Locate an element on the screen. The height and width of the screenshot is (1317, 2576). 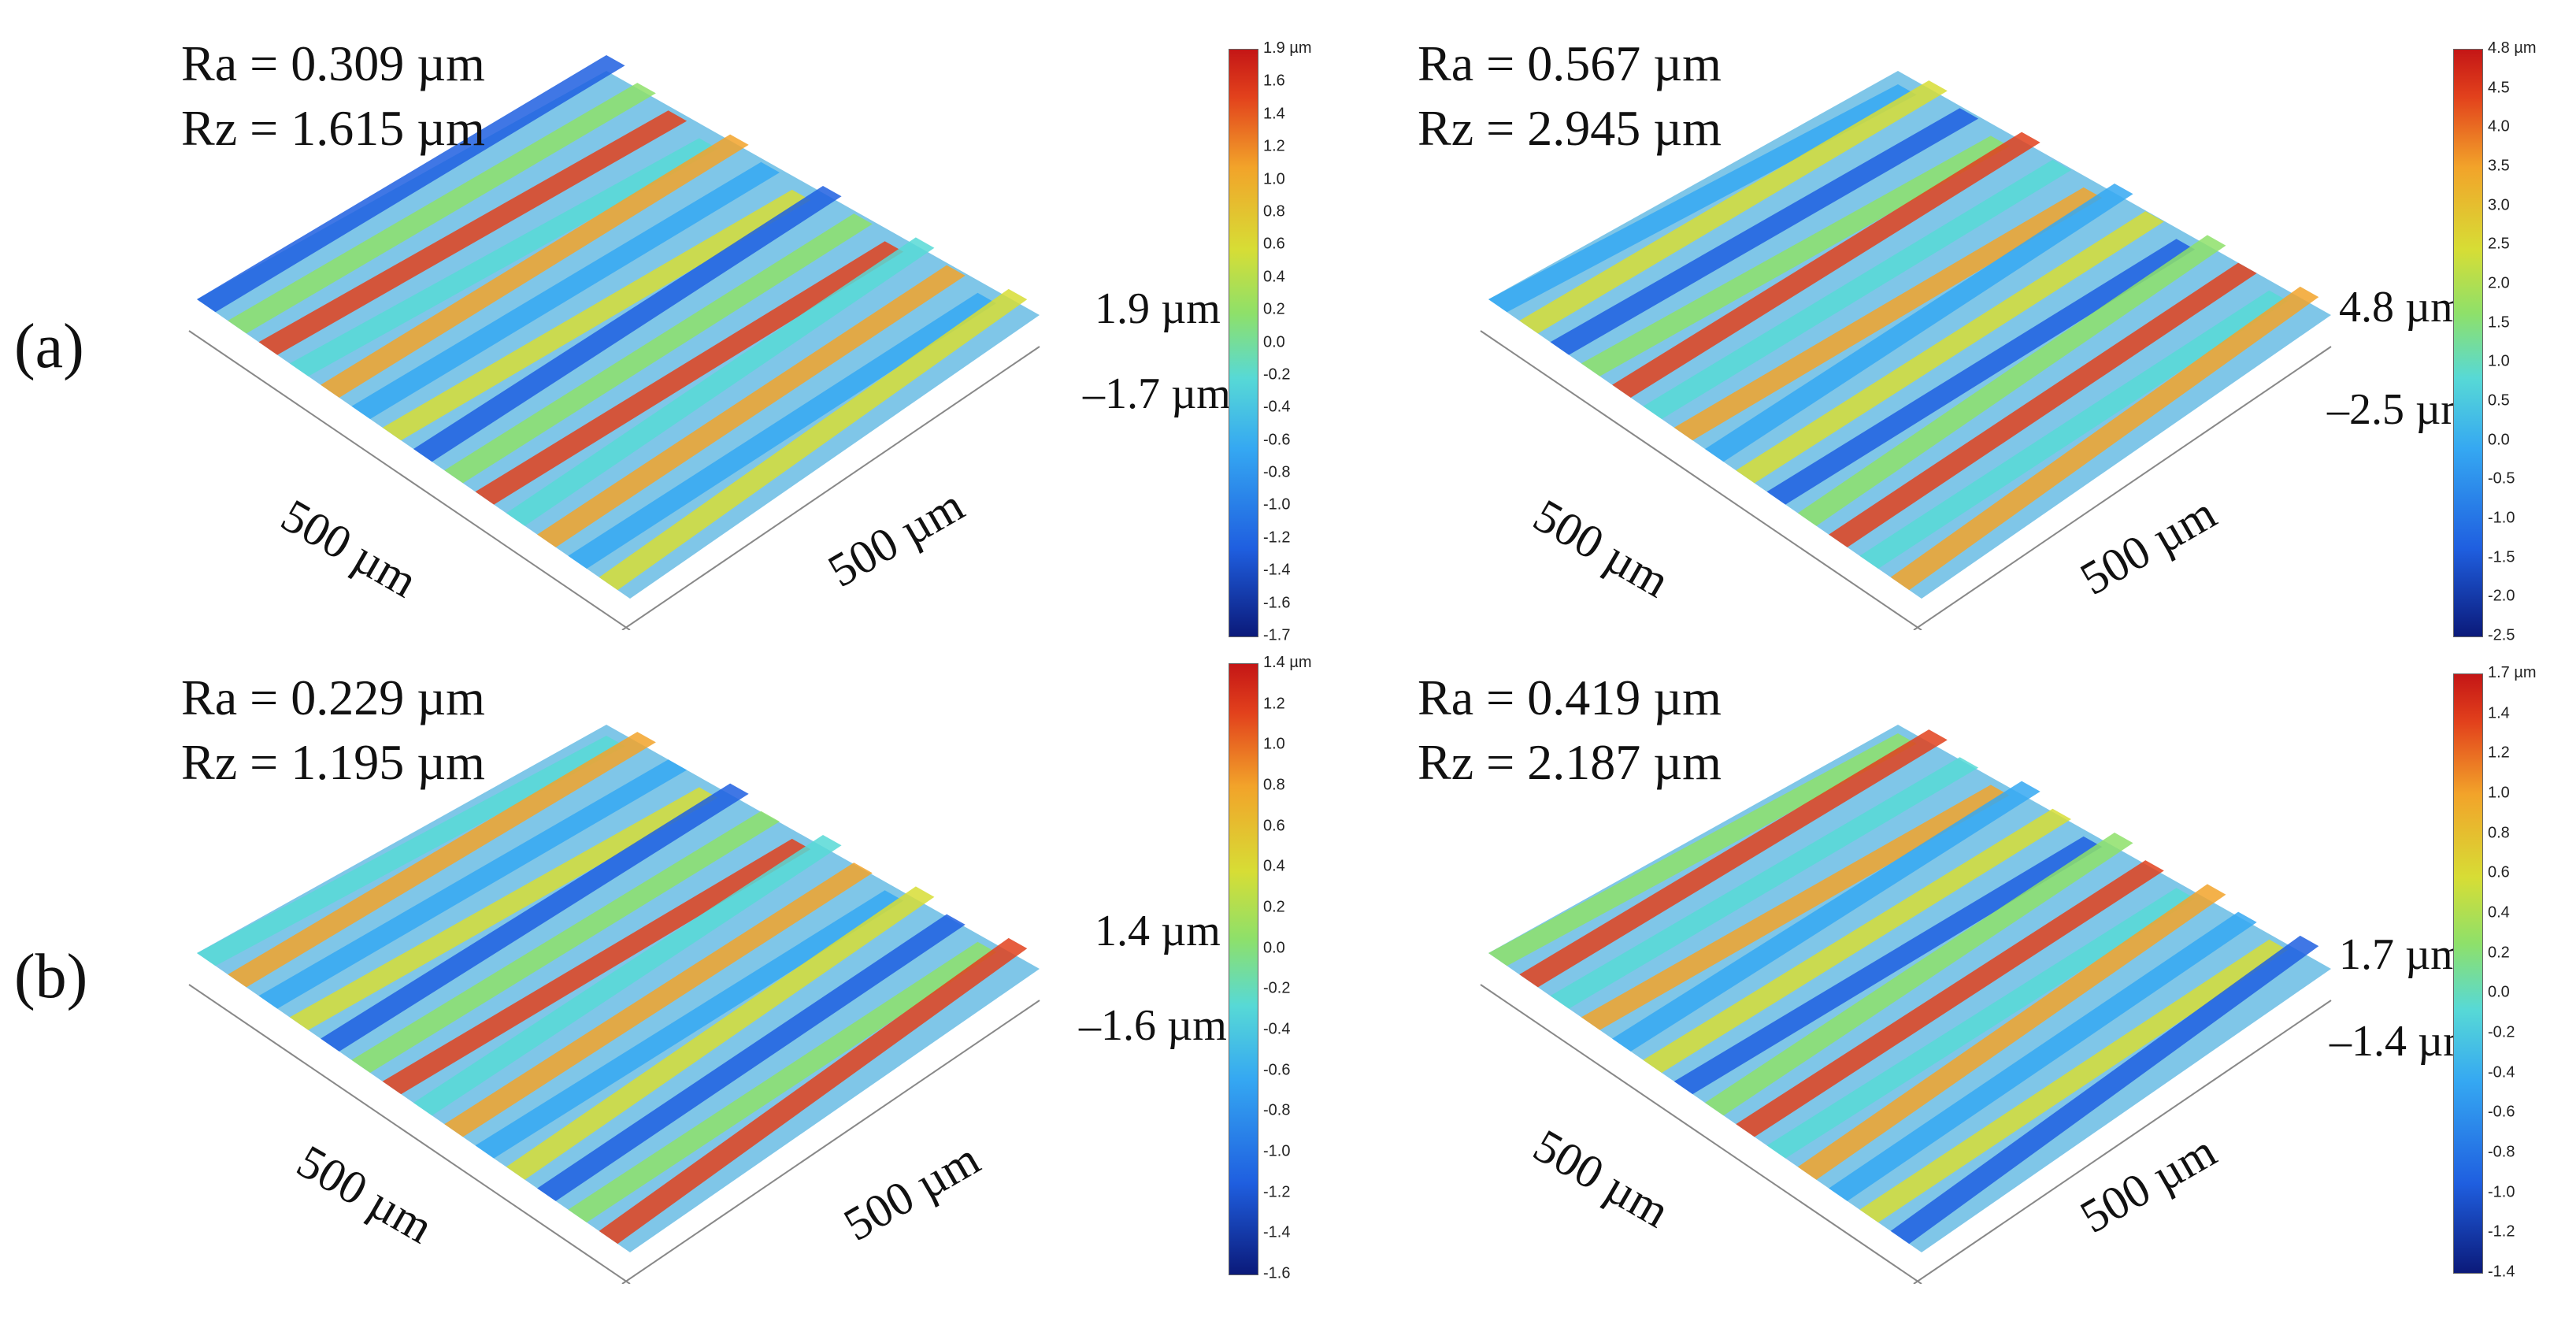
colorbar-tick-label: 1.6 is located at coordinates (1274, 81).